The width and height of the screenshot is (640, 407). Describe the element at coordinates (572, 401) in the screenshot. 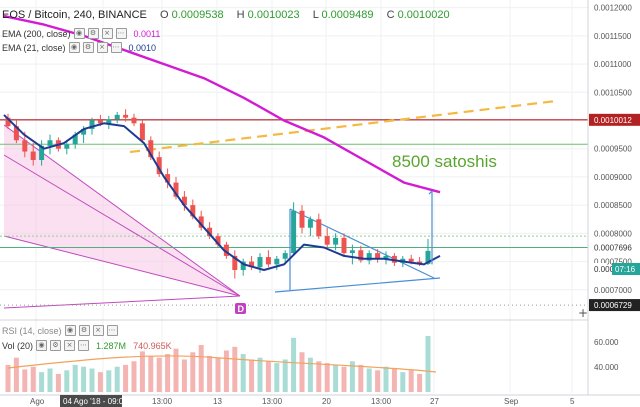

I see `time-tick-label: 5` at that location.